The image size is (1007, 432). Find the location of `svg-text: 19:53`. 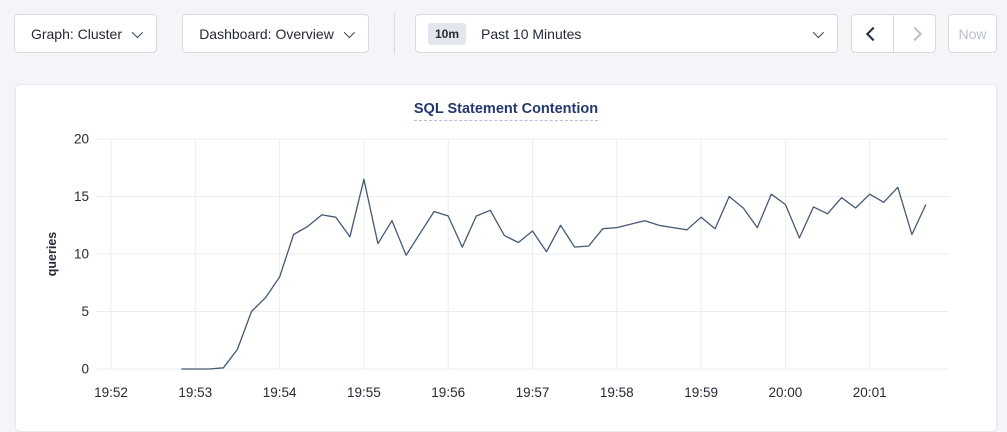

svg-text: 19:53 is located at coordinates (195, 392).